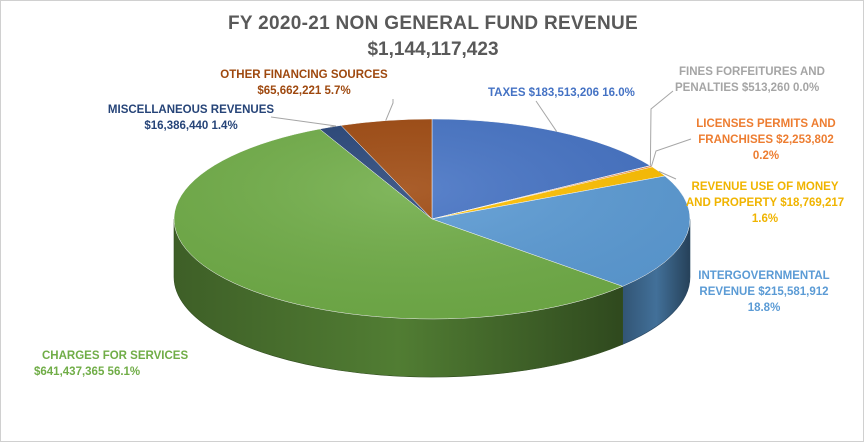  What do you see at coordinates (304, 91) in the screenshot?
I see `label-other-financing-line2: $65,662,221 5.7%` at bounding box center [304, 91].